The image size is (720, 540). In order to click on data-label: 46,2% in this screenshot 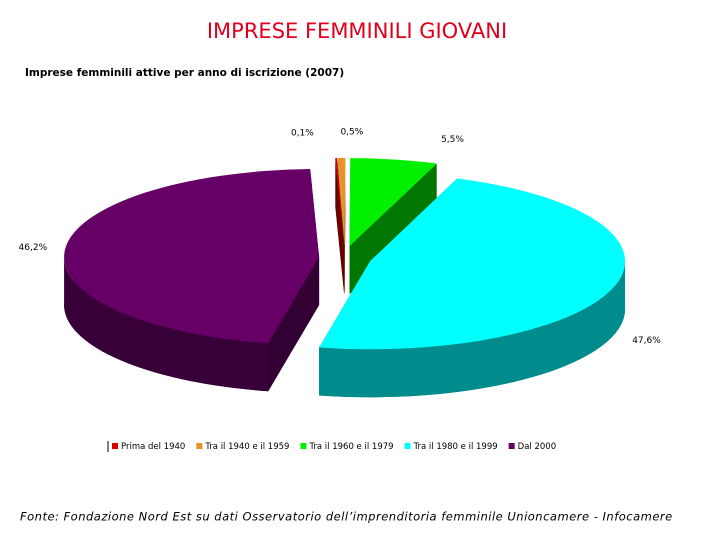, I will do `click(33, 248)`.